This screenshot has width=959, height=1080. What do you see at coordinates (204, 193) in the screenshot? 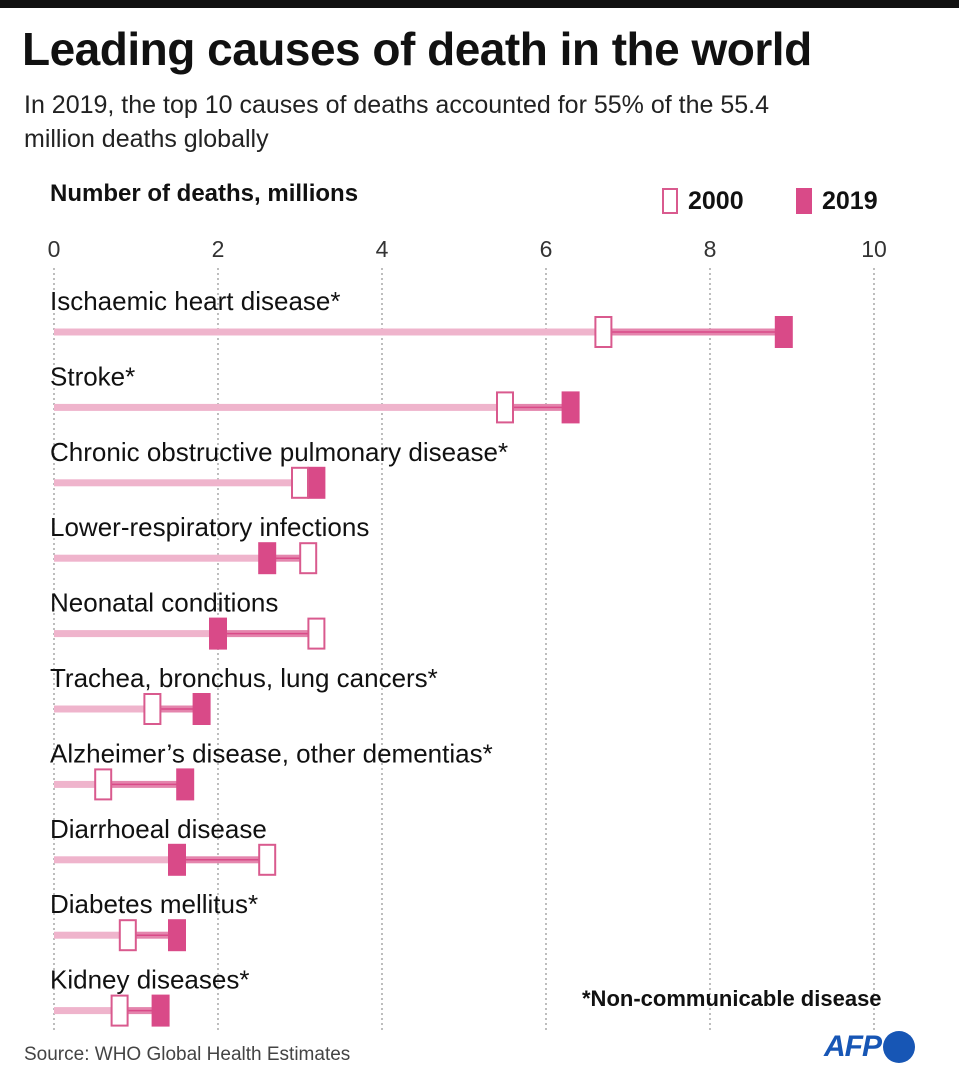
I see `x-axis-title: Number of deaths, millions` at bounding box center [204, 193].